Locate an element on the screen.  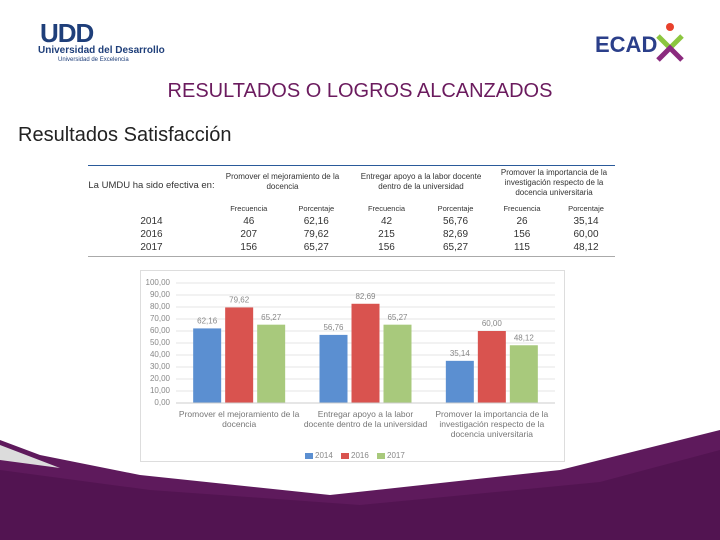
table-cell: 62,16 is located at coordinates (316, 221).